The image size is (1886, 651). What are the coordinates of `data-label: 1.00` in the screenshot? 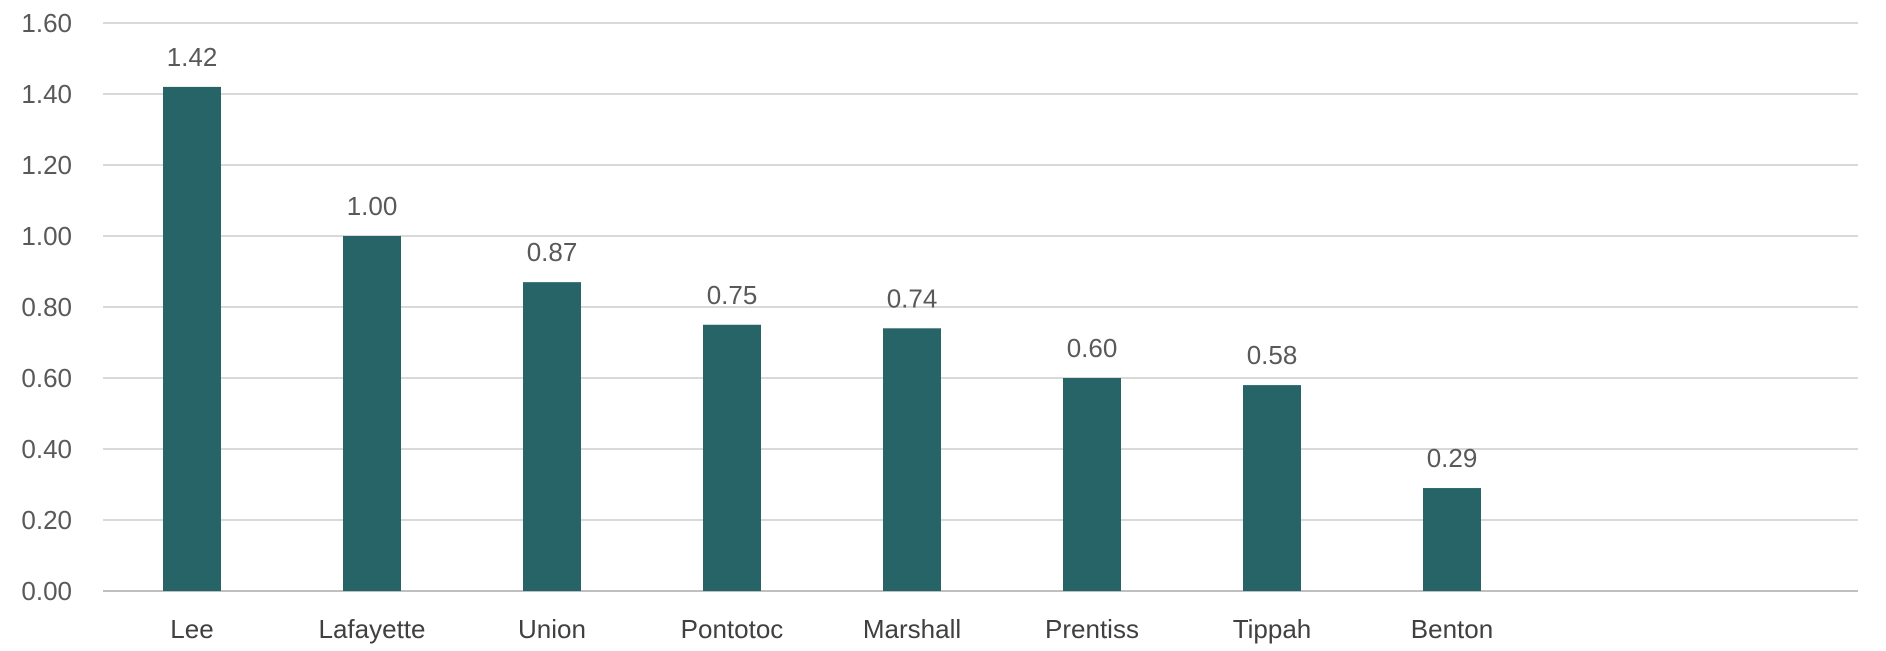 It's located at (372, 206).